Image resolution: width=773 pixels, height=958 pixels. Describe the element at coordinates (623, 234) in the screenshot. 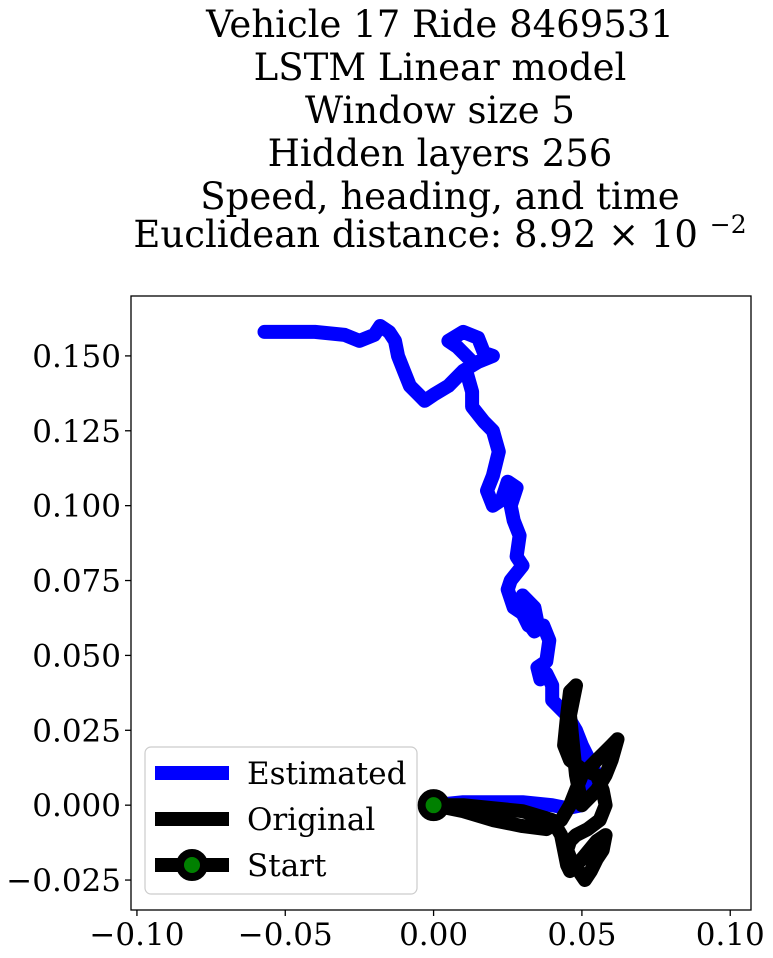

I see `title-distance-times: ×` at that location.